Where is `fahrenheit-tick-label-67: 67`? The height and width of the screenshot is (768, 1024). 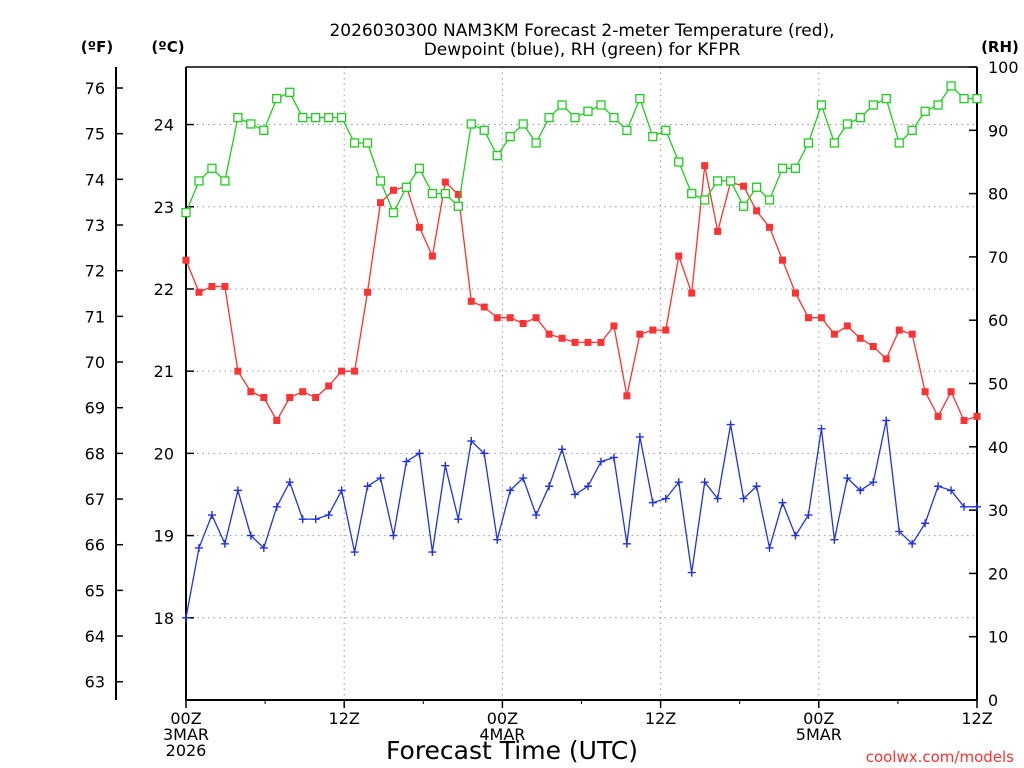
fahrenheit-tick-label-67: 67 is located at coordinates (95, 499).